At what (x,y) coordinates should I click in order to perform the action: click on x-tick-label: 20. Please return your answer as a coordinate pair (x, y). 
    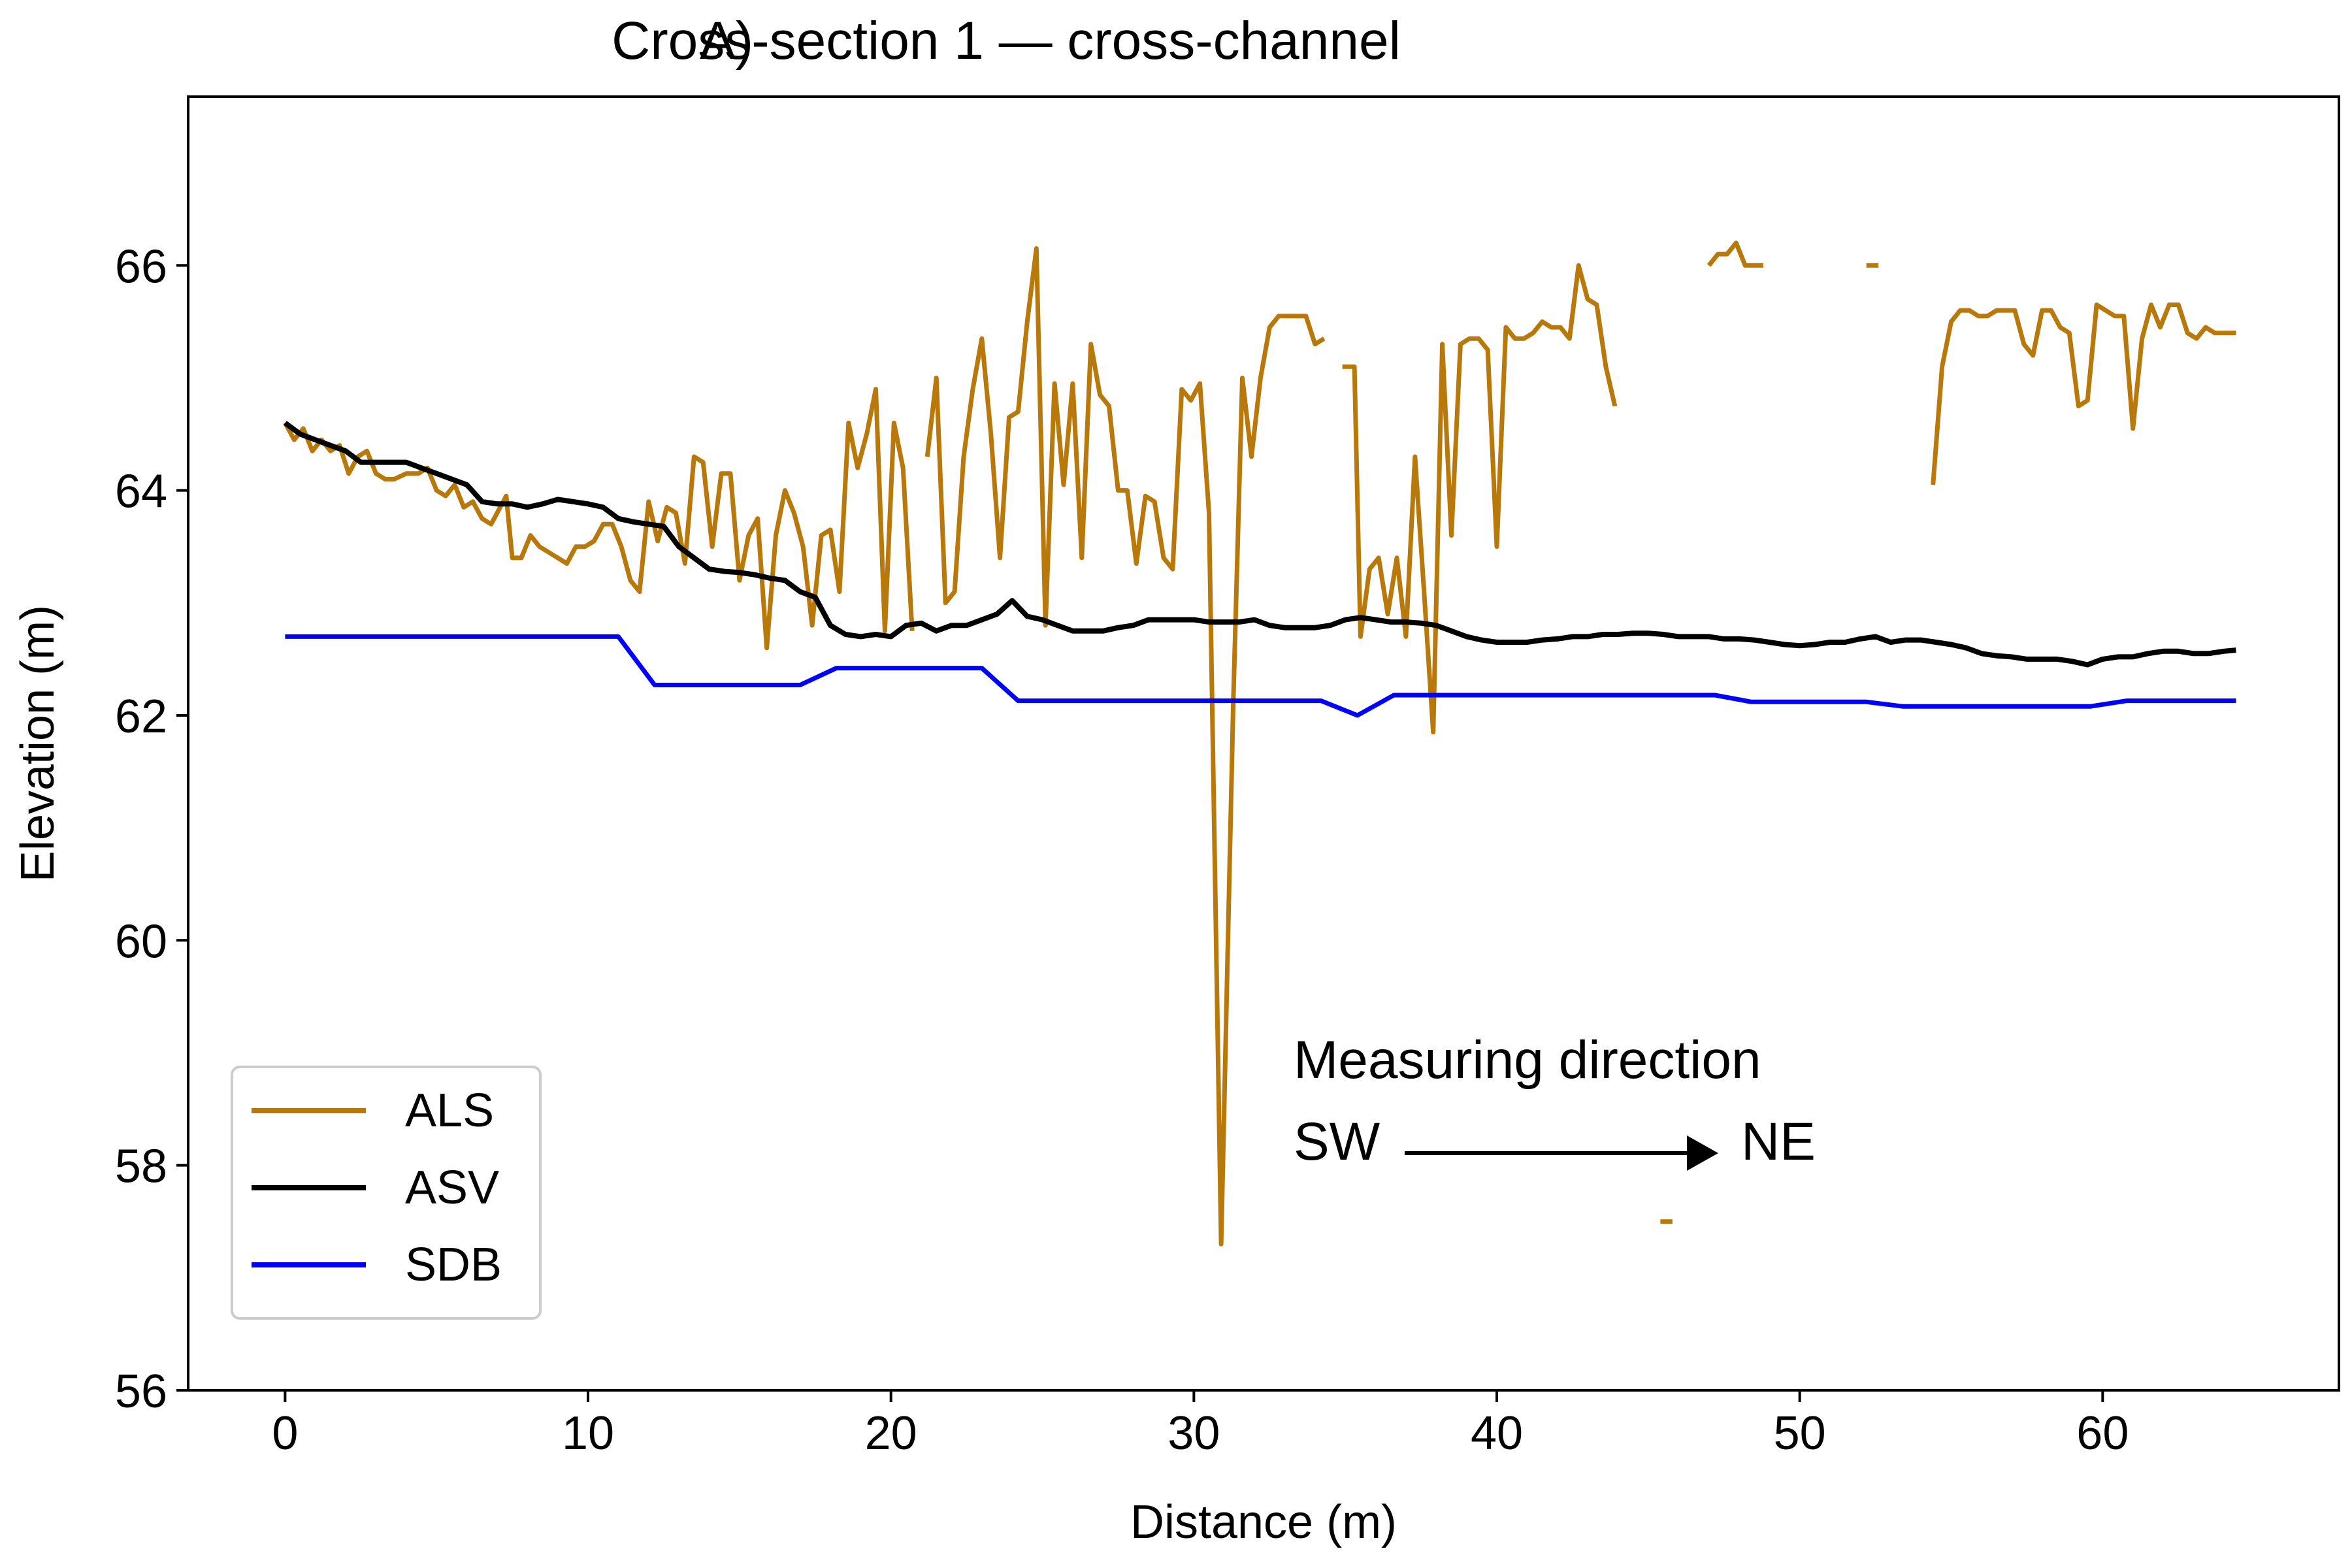
    Looking at the image, I should click on (891, 1433).